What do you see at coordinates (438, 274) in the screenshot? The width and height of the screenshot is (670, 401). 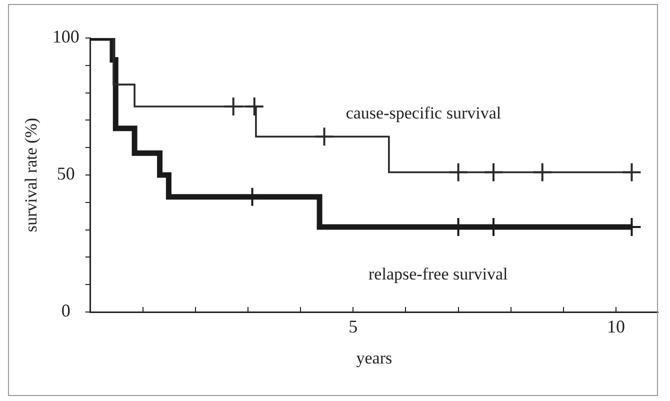 I see `text: relapse-free survival` at bounding box center [438, 274].